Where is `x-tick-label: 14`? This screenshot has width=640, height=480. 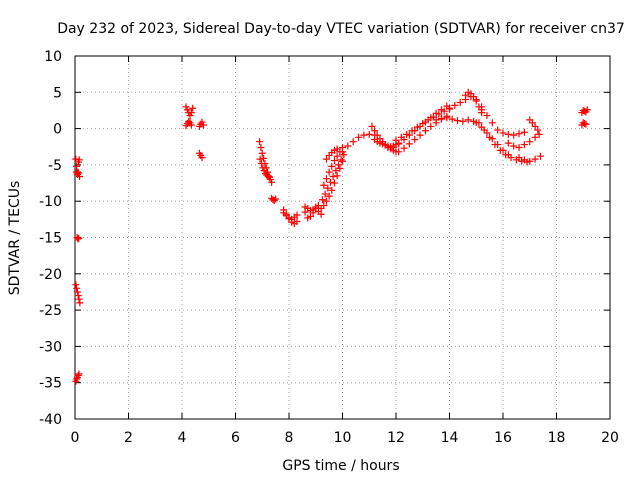 x-tick-label: 14 is located at coordinates (450, 438).